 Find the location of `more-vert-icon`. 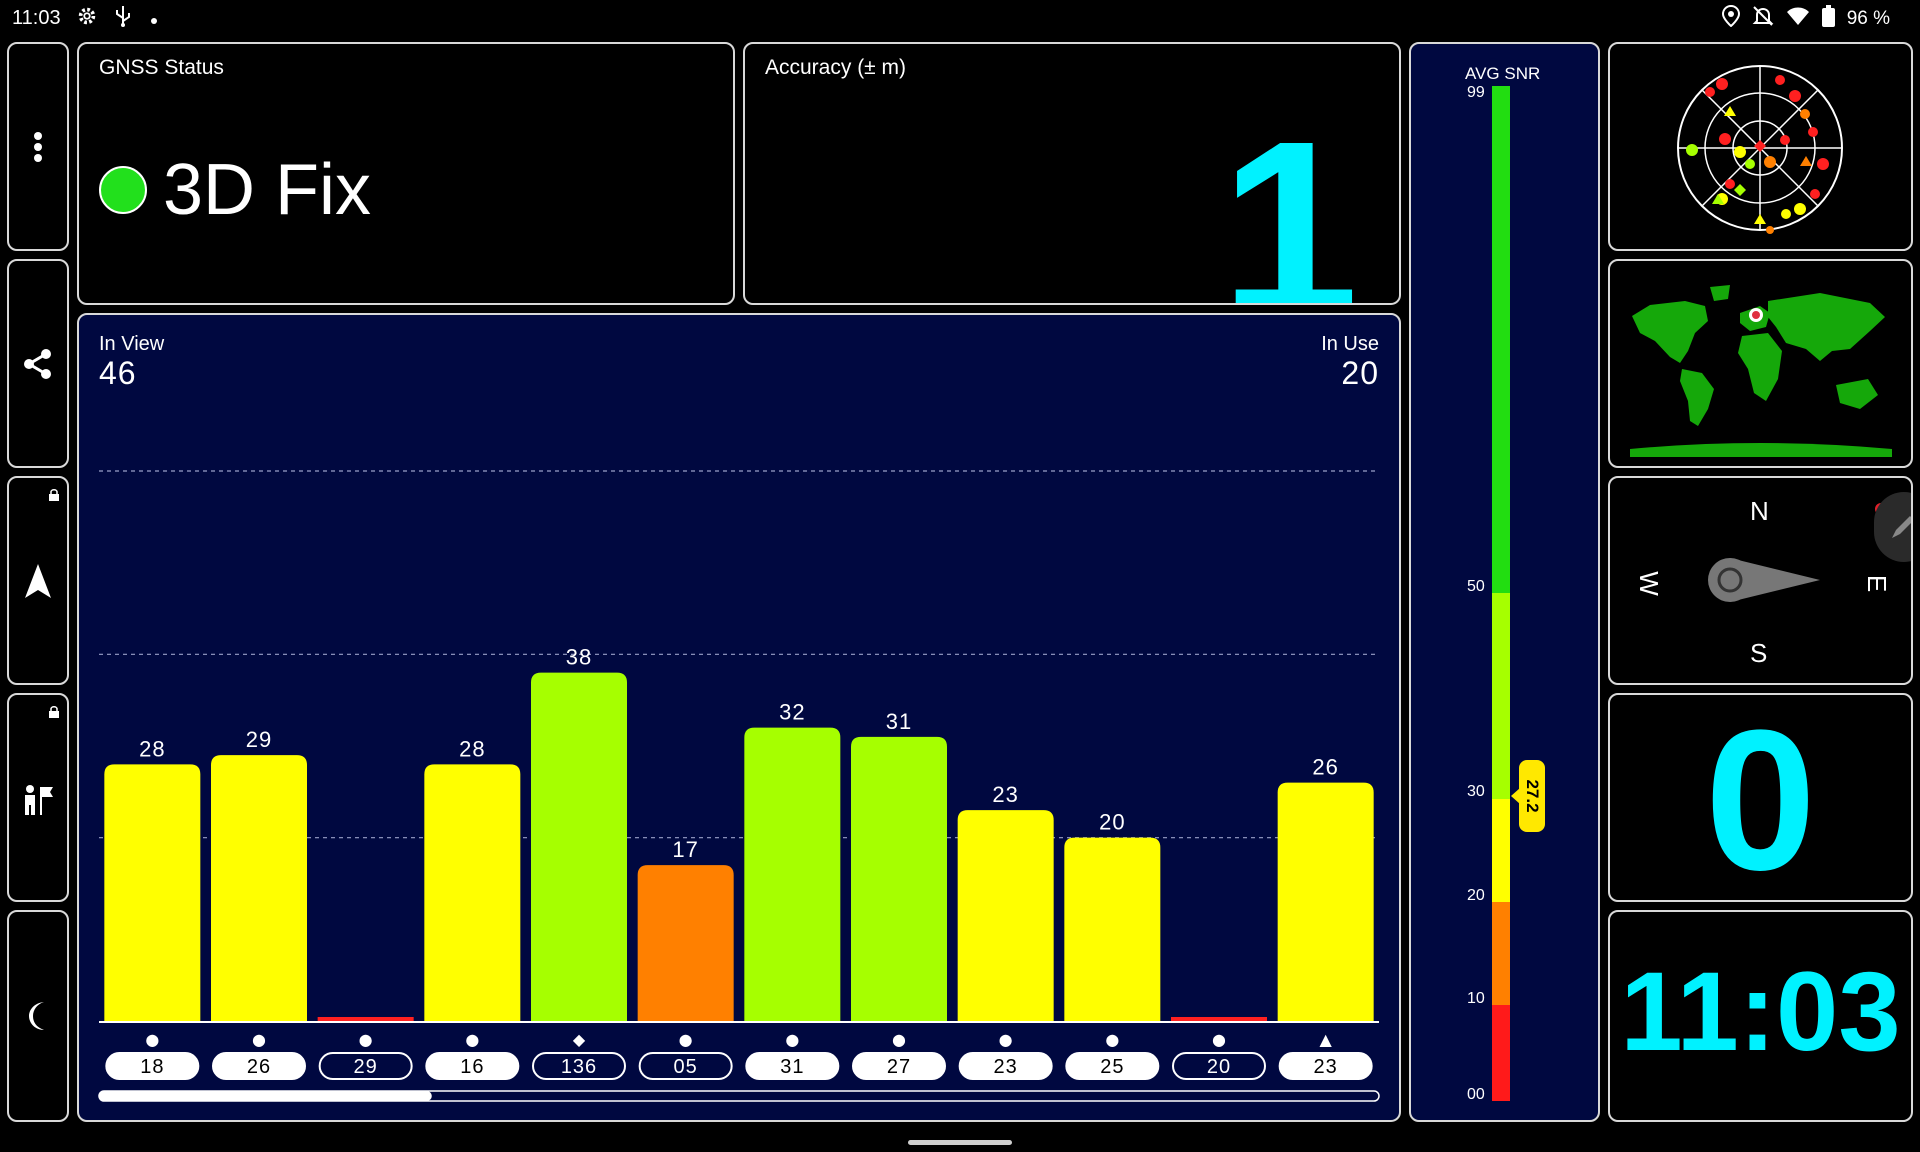

more-vert-icon is located at coordinates (38, 146).